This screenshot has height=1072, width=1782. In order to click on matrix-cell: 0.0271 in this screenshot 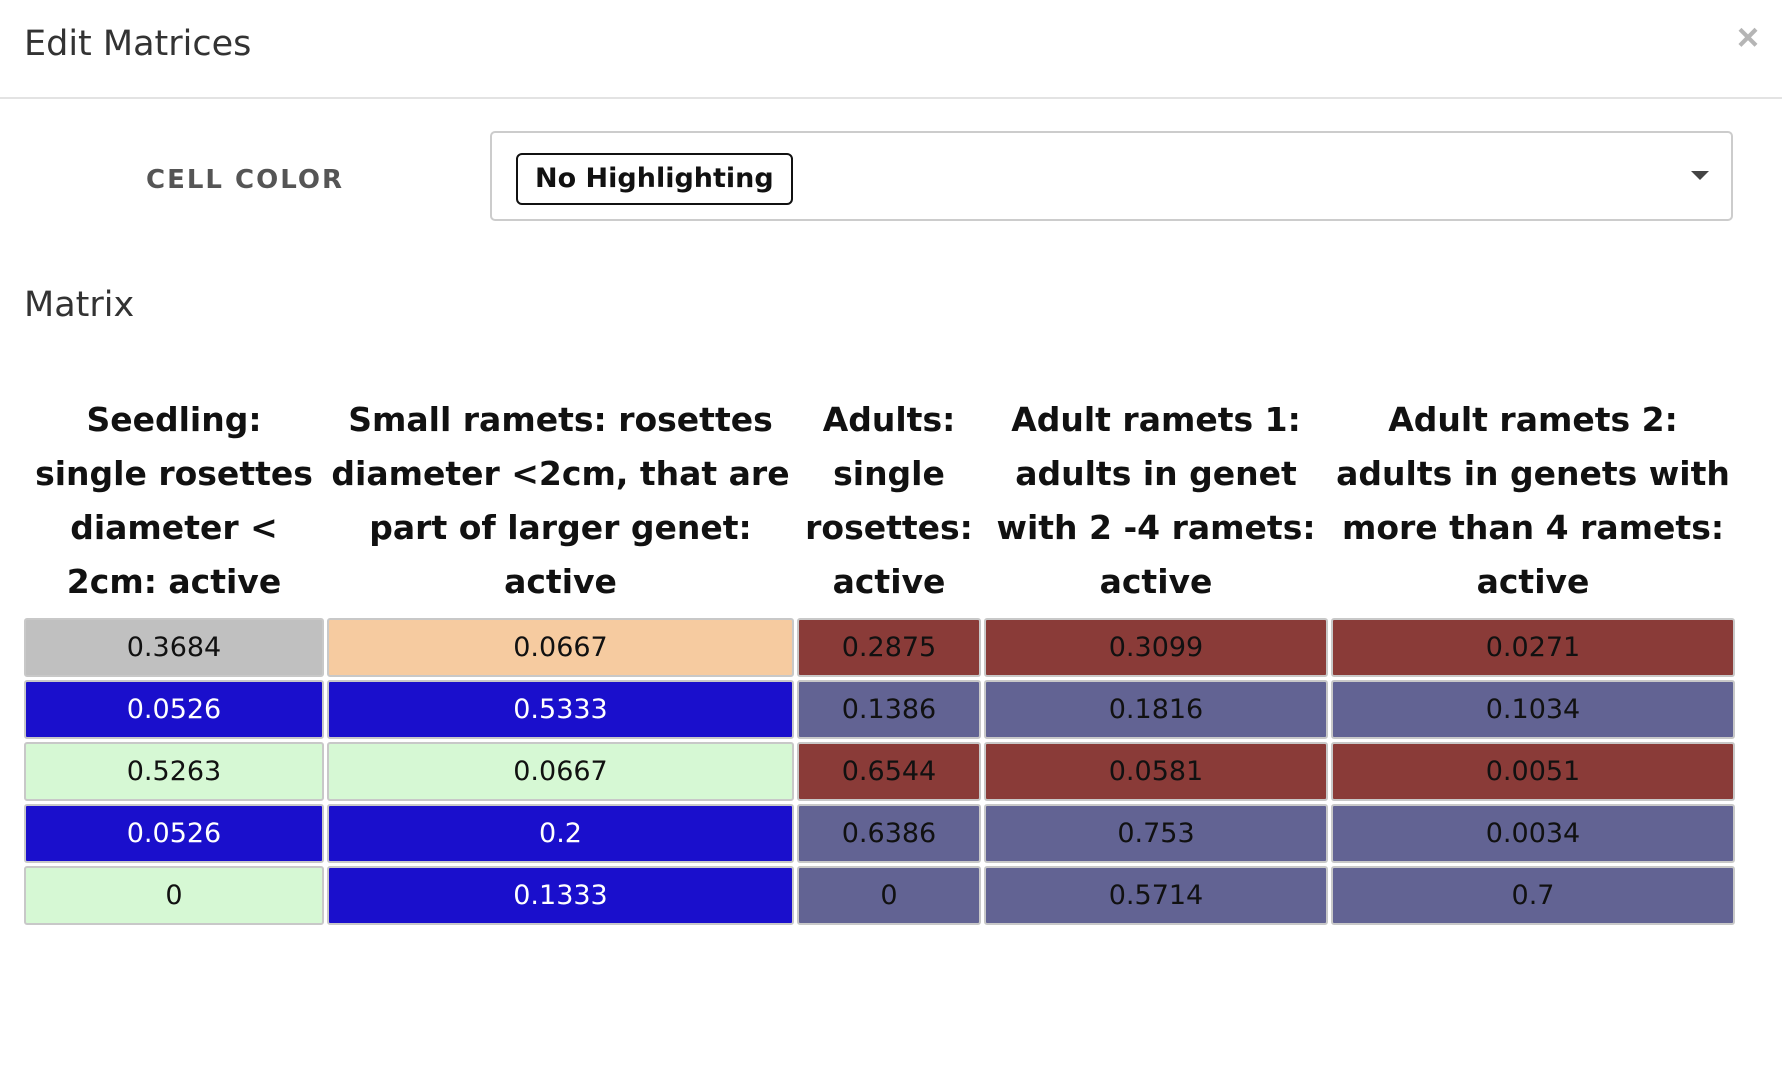, I will do `click(1533, 647)`.